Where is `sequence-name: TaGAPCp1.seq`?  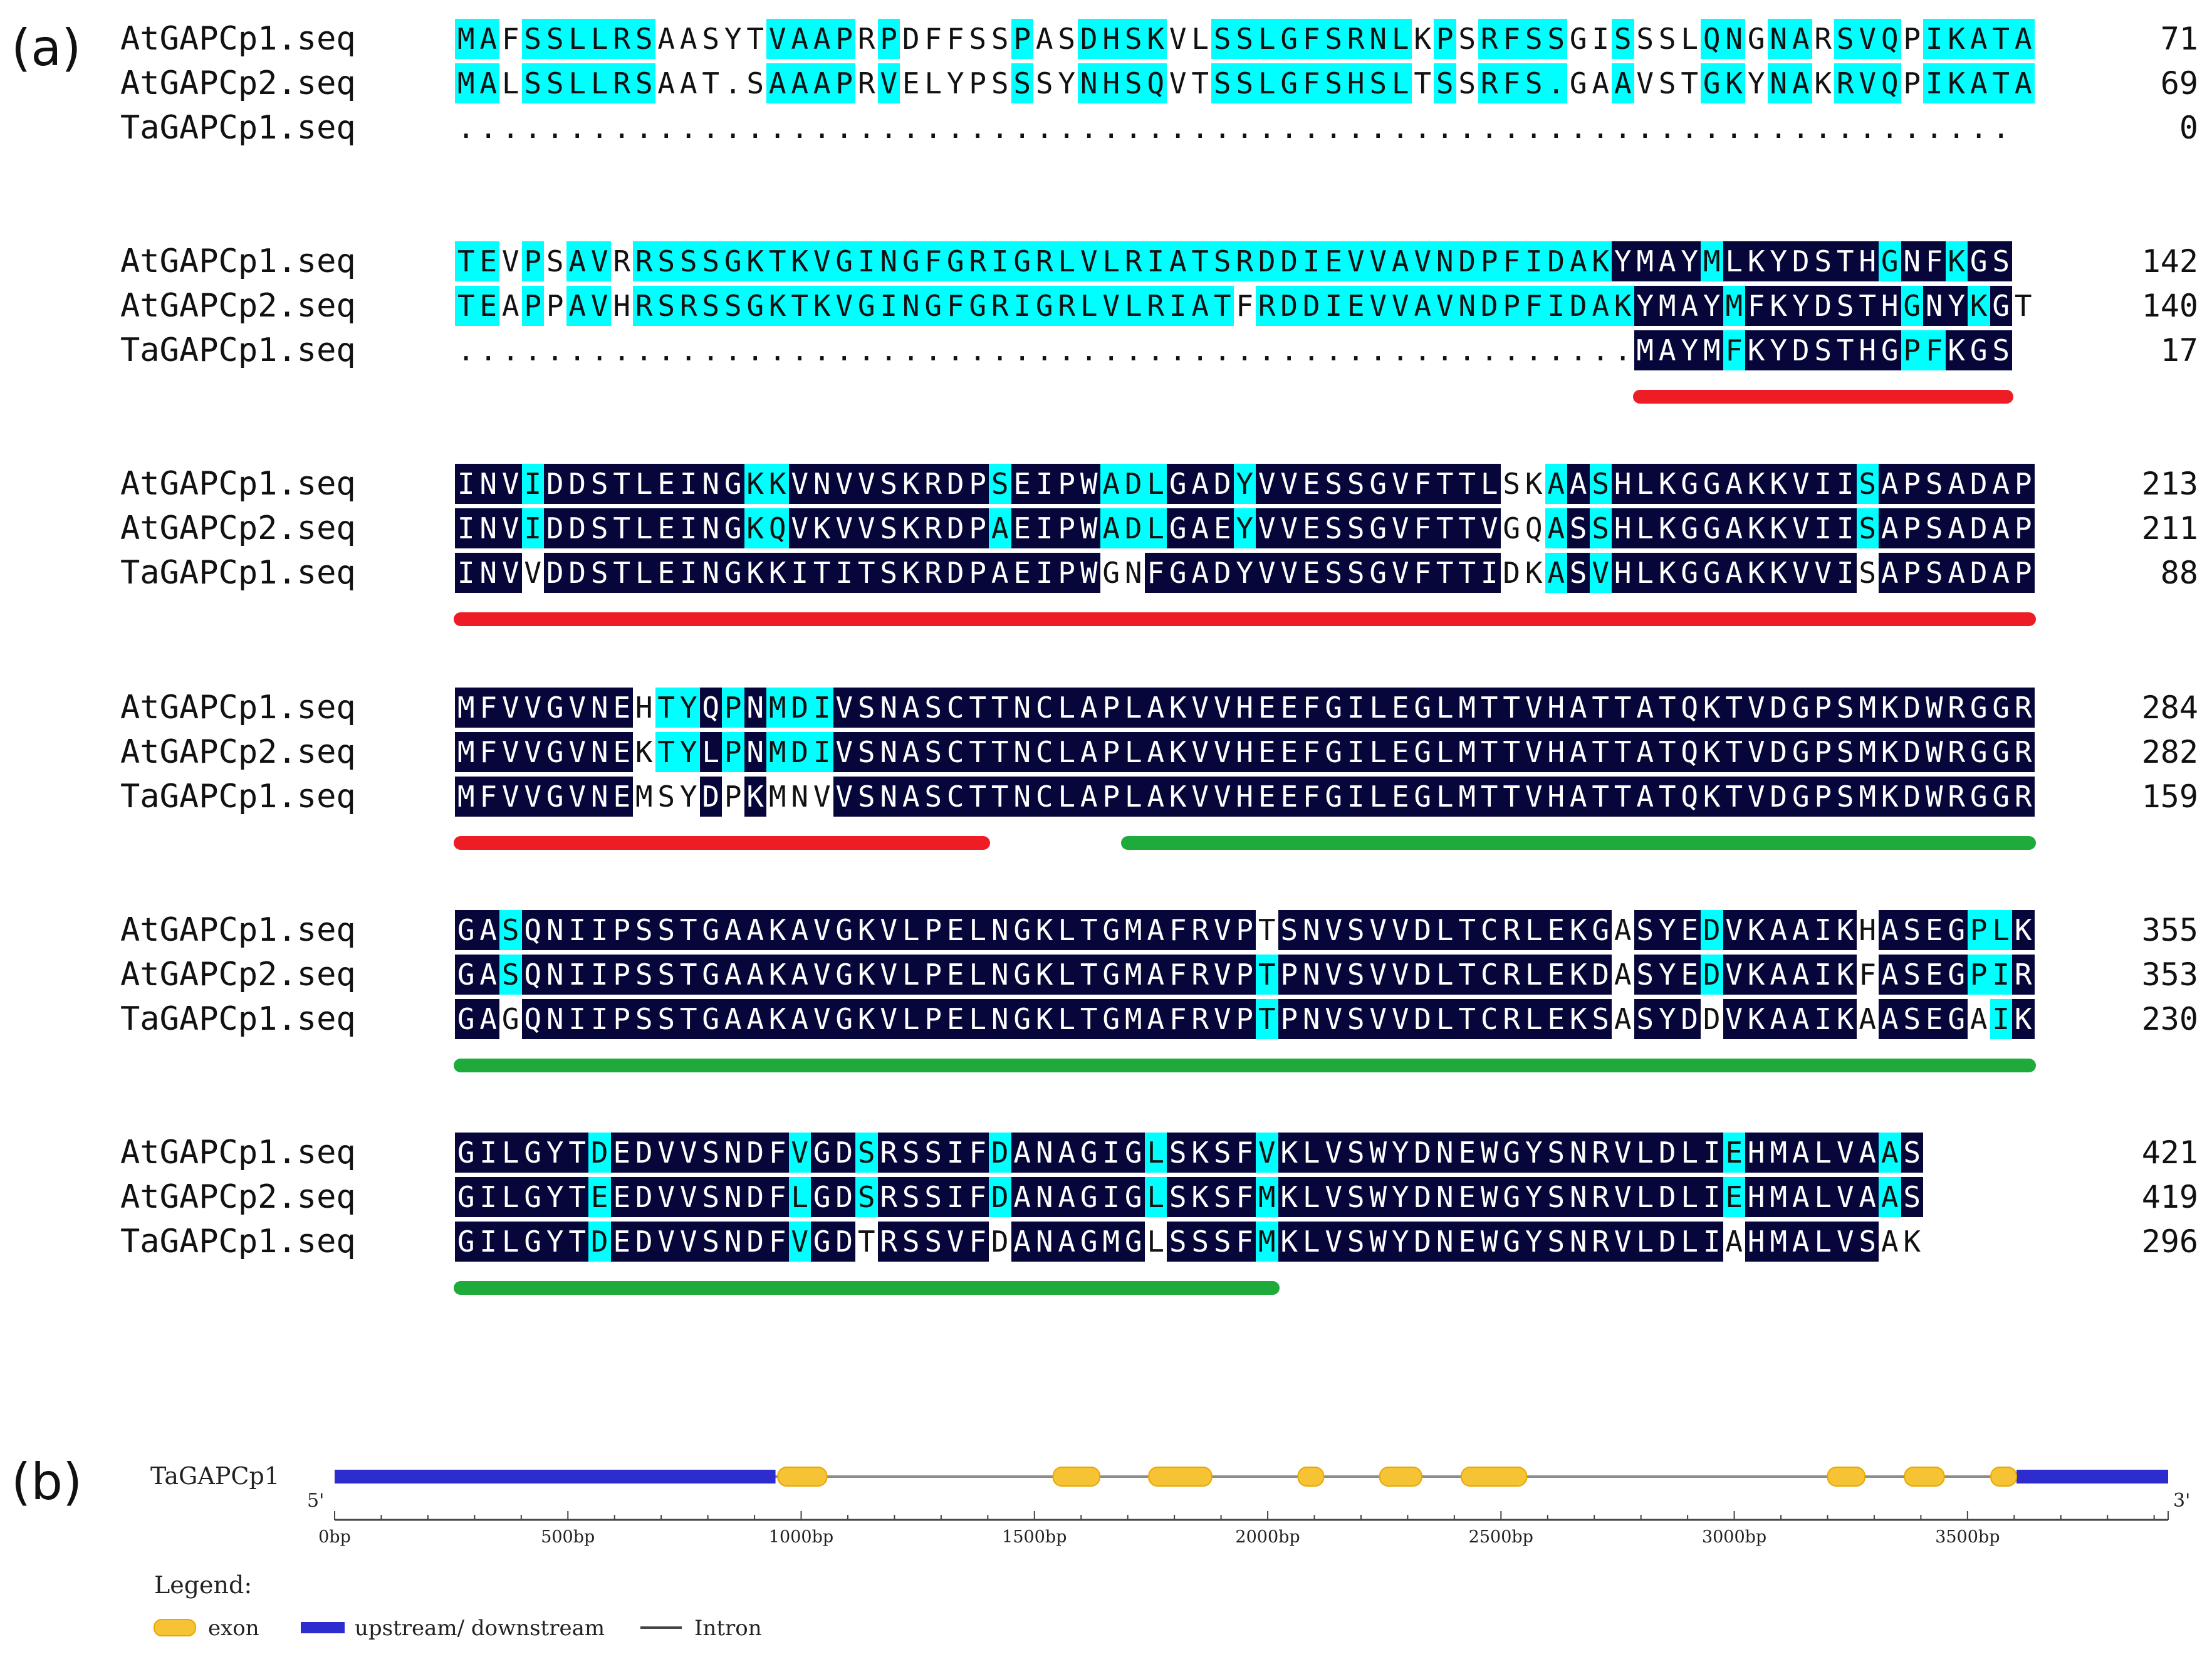 sequence-name: TaGAPCp1.seq is located at coordinates (238, 796).